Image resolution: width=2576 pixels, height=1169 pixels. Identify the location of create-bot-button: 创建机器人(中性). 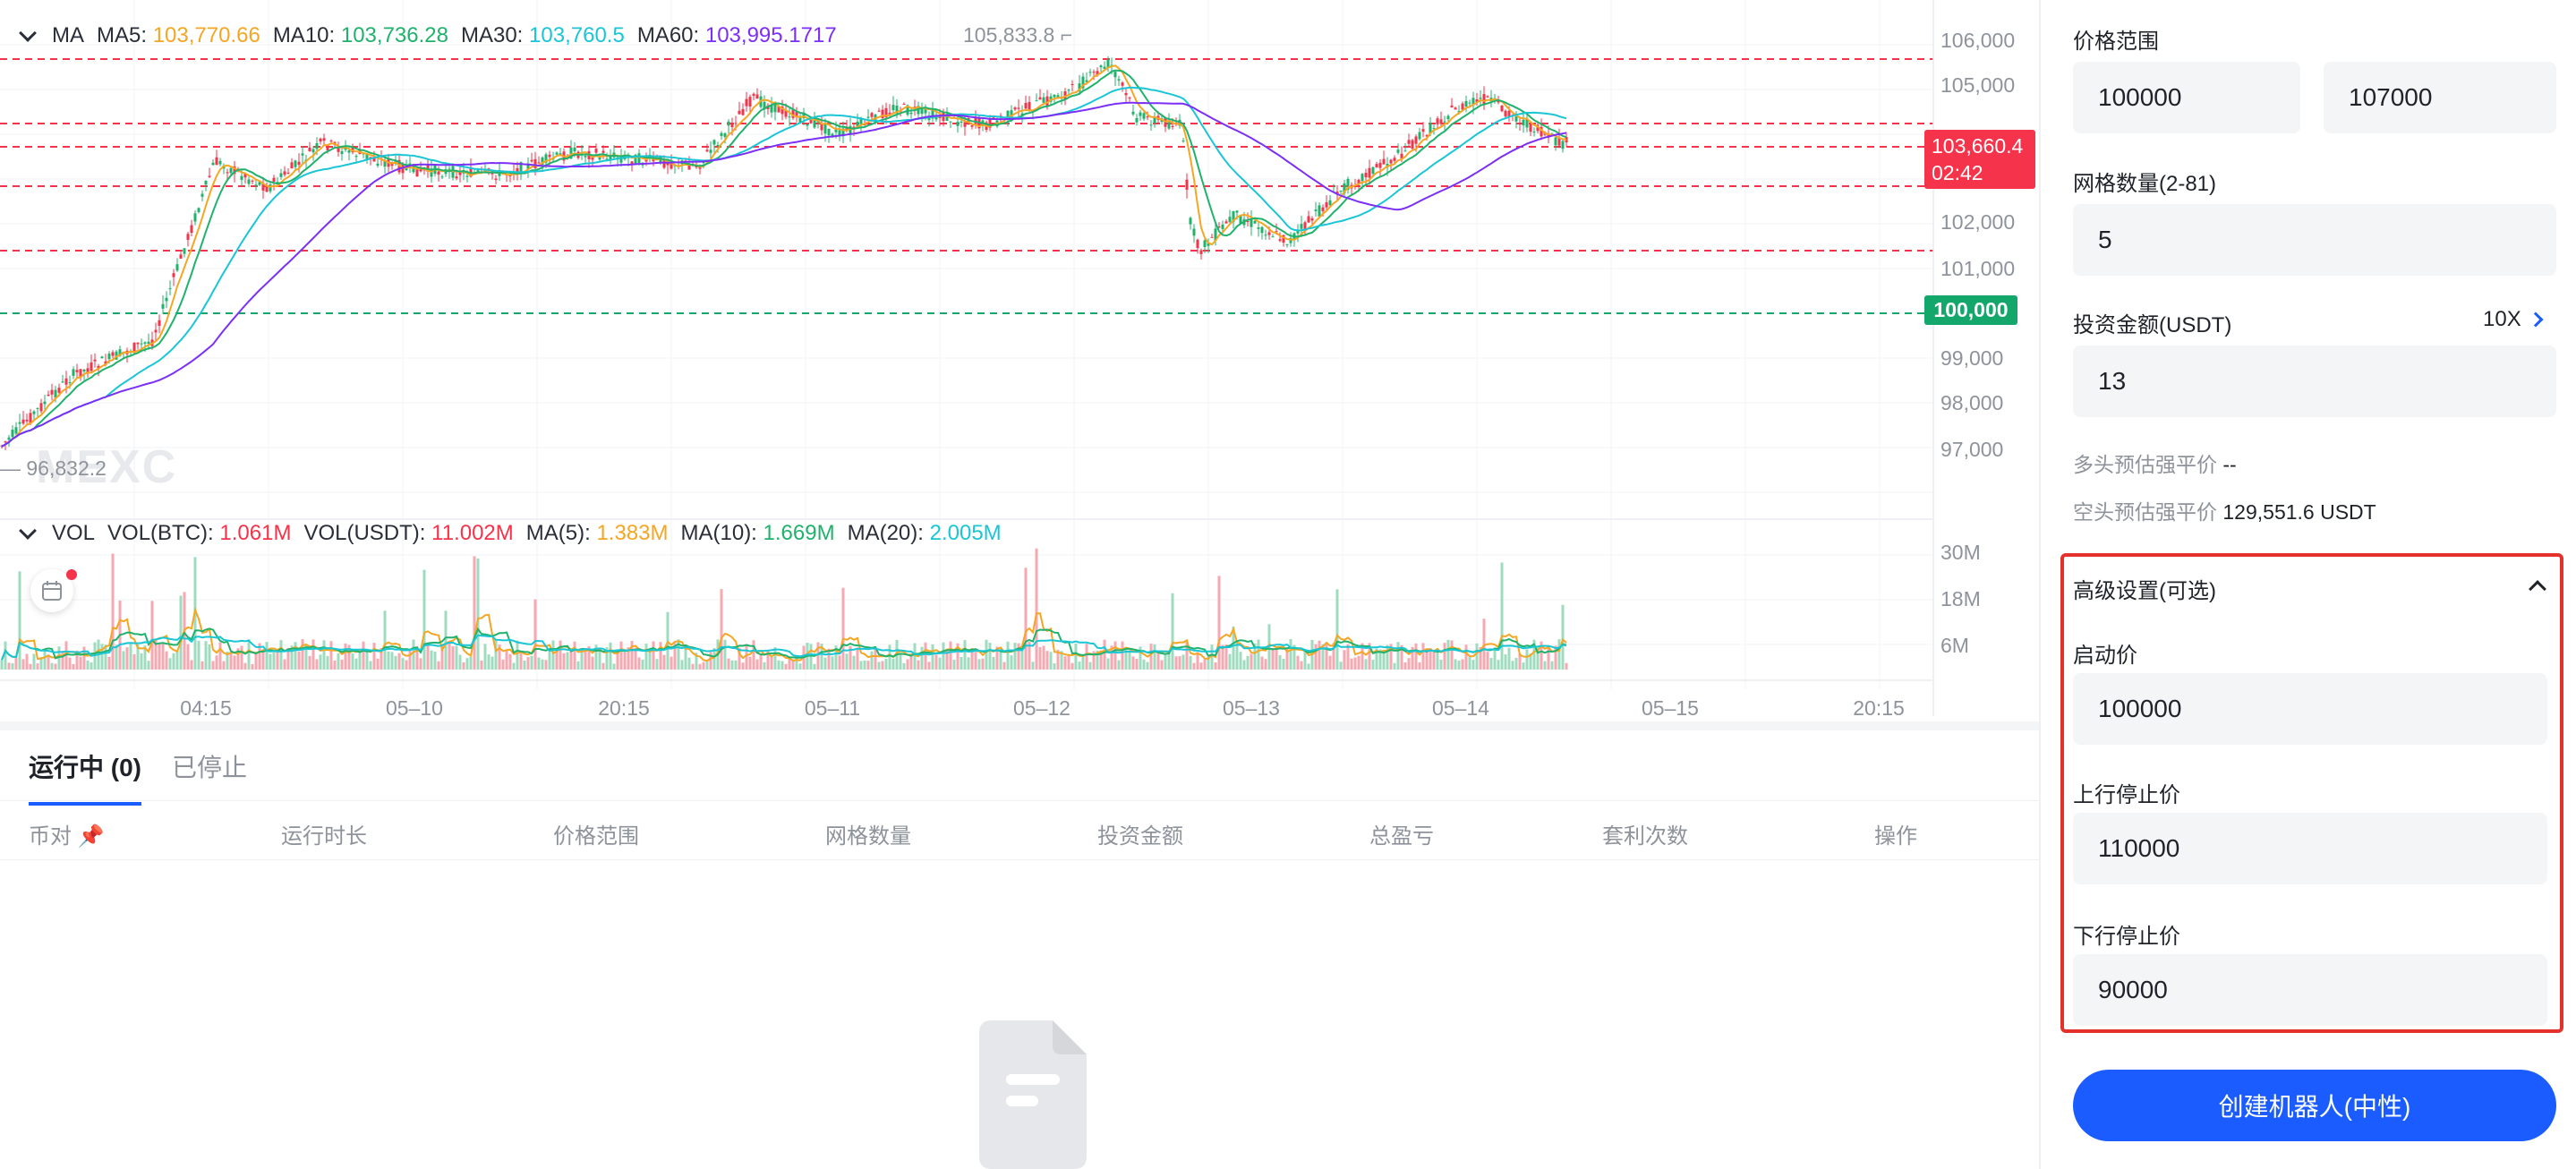
(2314, 1105).